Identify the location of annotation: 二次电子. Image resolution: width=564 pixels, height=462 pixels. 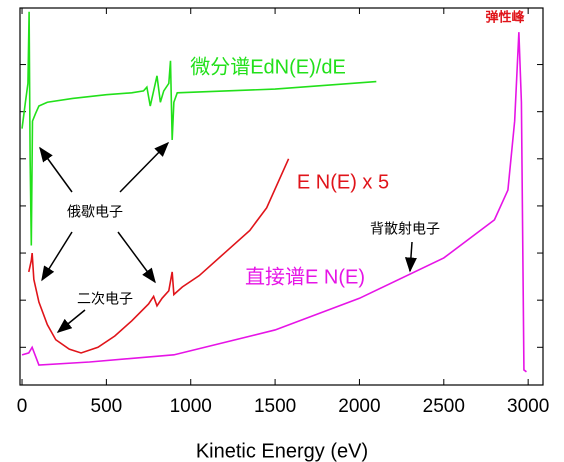
(105, 299).